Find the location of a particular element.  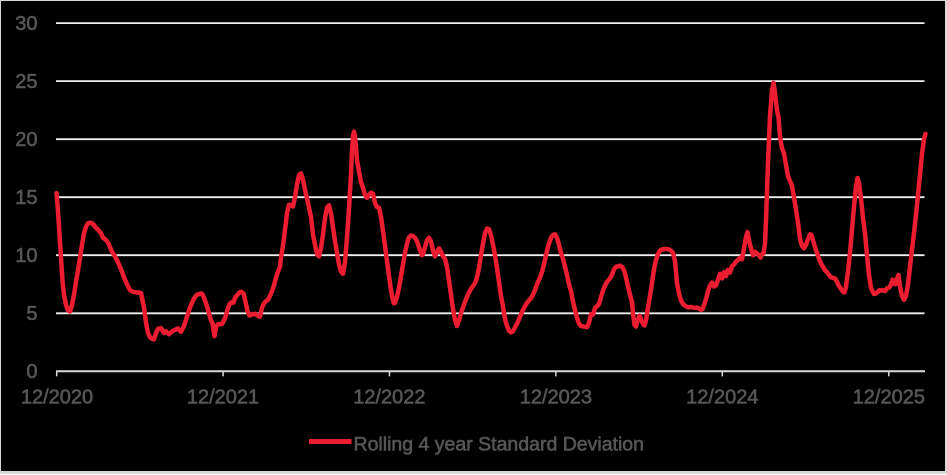

svg-text: 20 is located at coordinates (26, 140).